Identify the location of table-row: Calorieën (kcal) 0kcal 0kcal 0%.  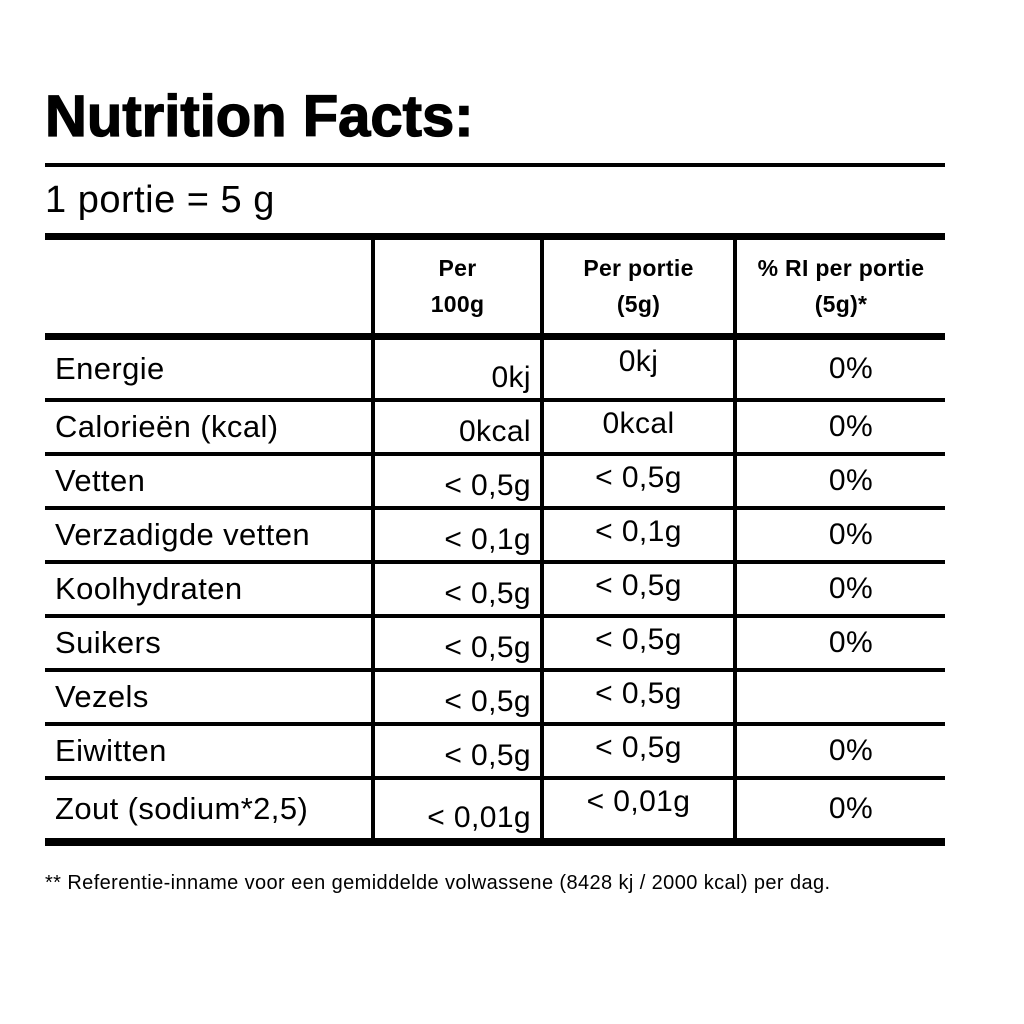
(495, 428).